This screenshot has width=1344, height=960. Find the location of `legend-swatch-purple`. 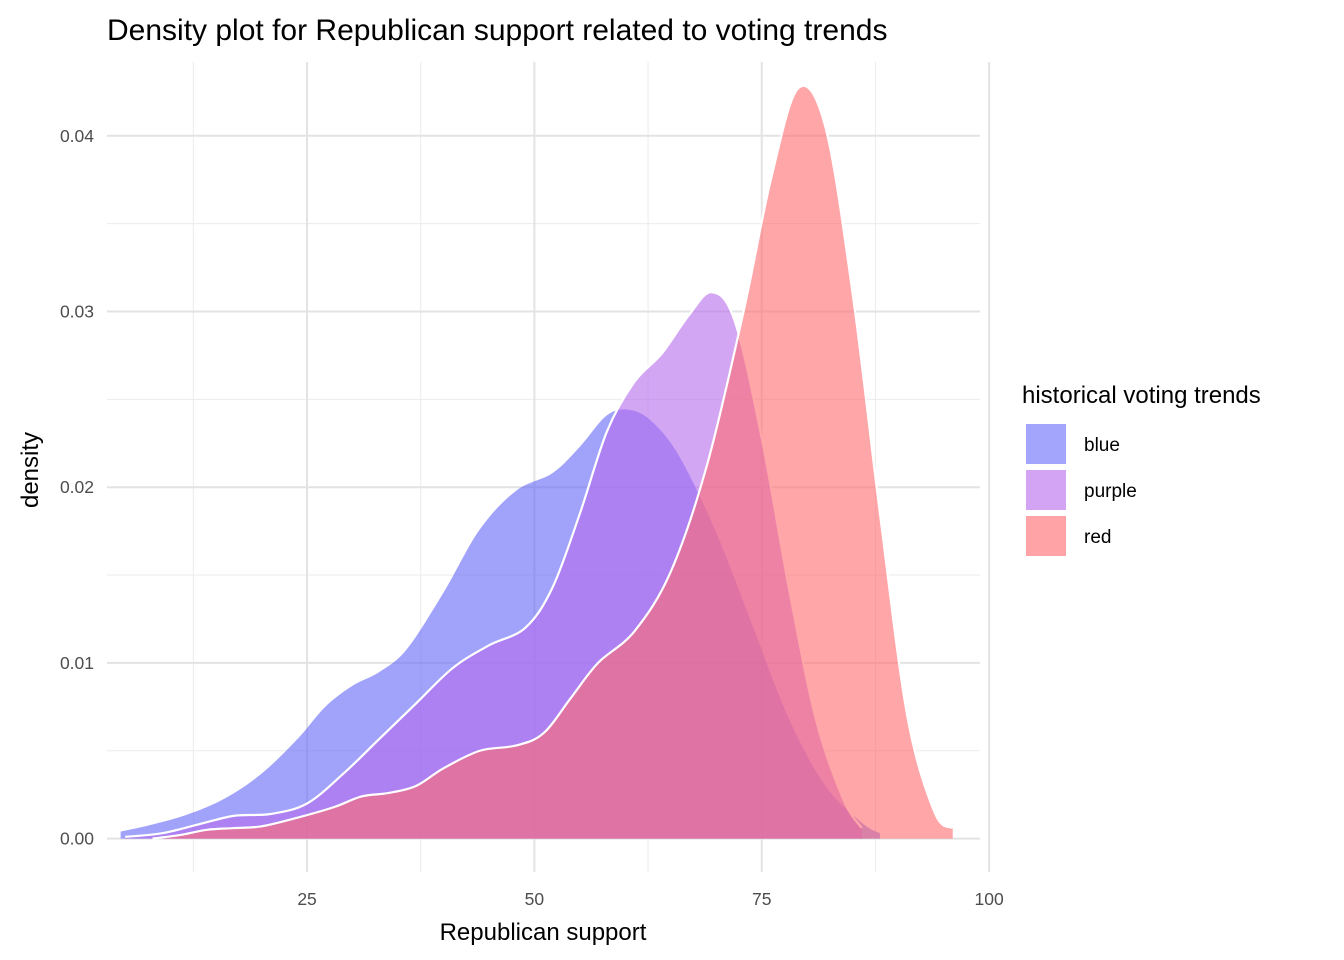

legend-swatch-purple is located at coordinates (1046, 490).